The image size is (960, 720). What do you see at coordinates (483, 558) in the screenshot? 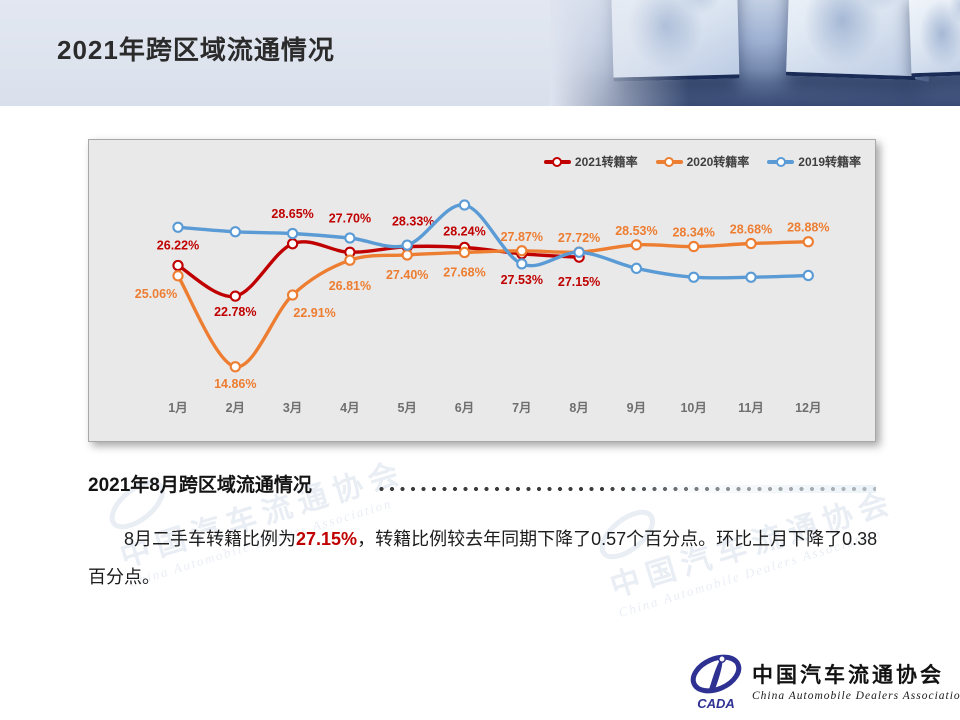
I see `summary-text-post: ，转籍比例较去年同期下降了0.57个百分点。环比上月下降了0.38百分点。` at bounding box center [483, 558].